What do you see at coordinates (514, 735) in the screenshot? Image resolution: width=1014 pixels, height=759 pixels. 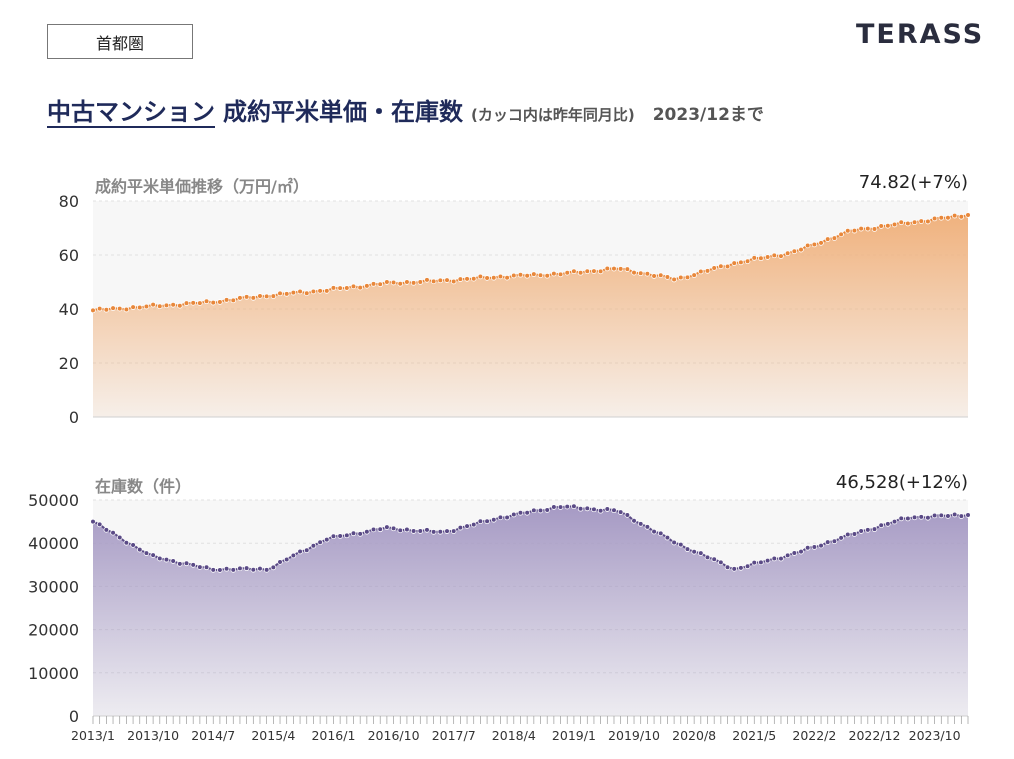 I see `stock-x-tick-label: 2018/4` at bounding box center [514, 735].